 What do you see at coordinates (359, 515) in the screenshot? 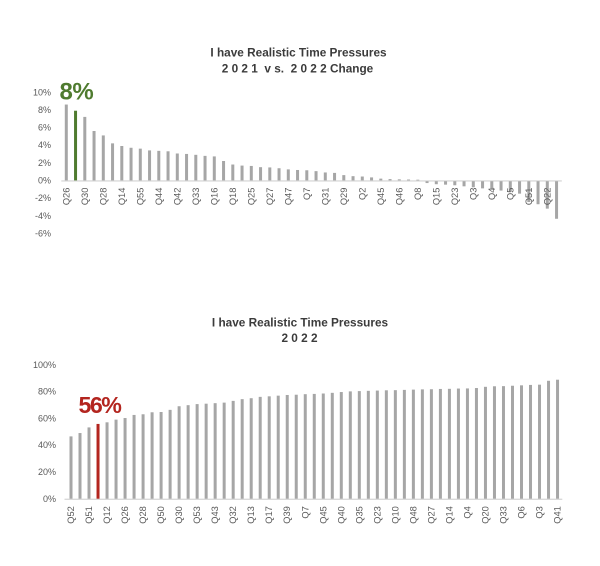
I see `svg-text: Q35` at bounding box center [359, 515].